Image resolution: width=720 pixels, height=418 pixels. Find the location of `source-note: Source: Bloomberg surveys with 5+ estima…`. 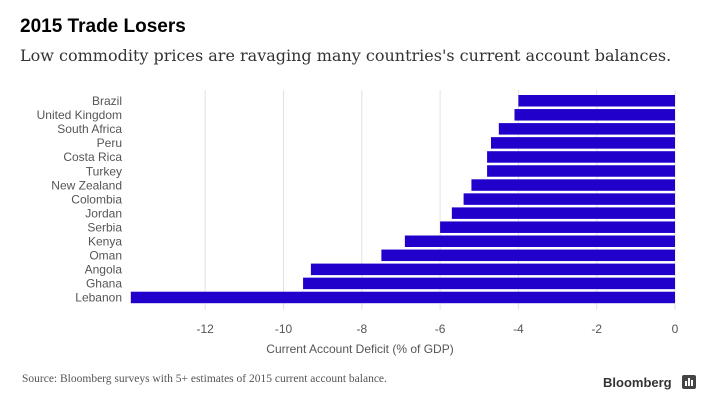

source-note: Source: Bloomberg surveys with 5+ estima… is located at coordinates (204, 379).